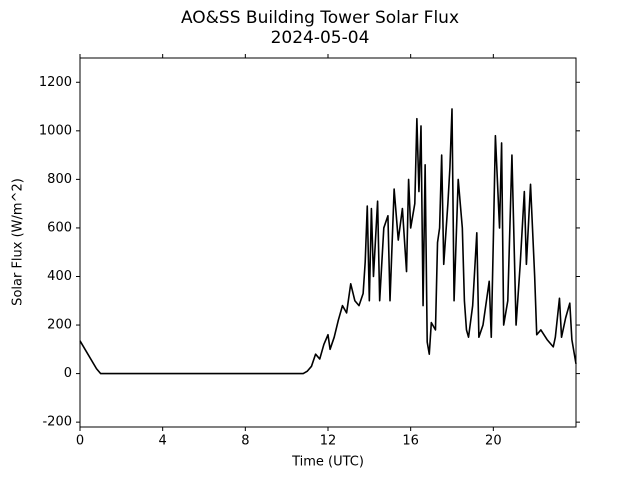 This screenshot has width=640, height=480. Describe the element at coordinates (320, 38) in the screenshot. I see `chart-subtitle: 2024-05-04` at that location.